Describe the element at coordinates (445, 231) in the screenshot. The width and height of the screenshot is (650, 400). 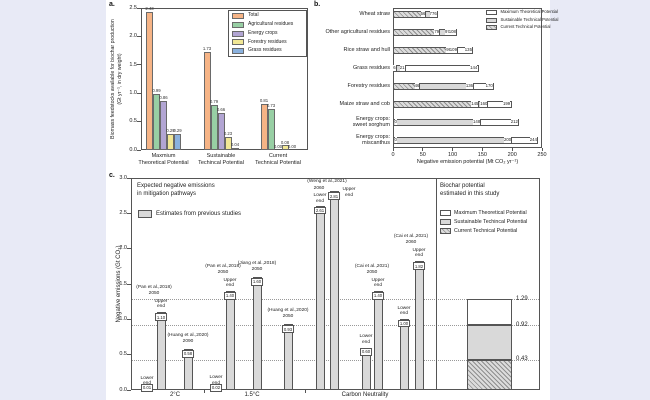
I see `legend-swatch-hatch` at that location.